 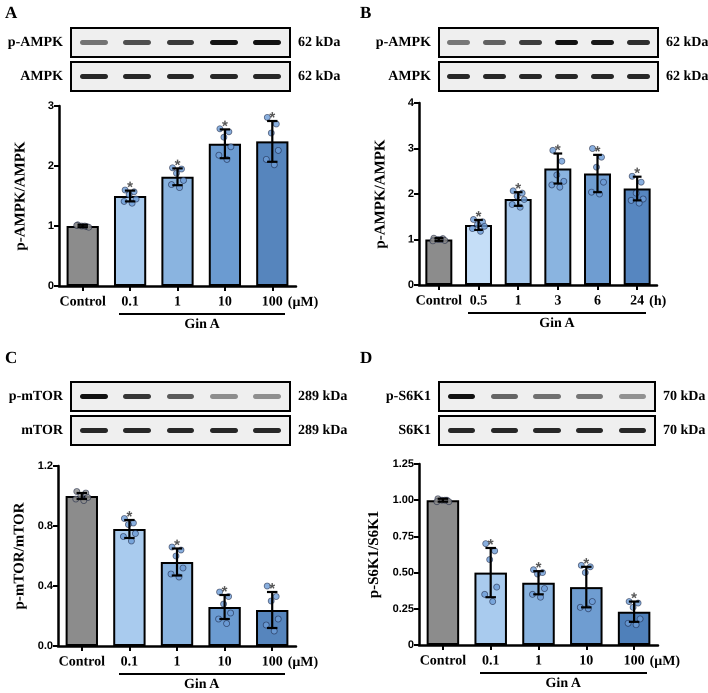 I want to click on y-tick-label: 1.2, so click(x=45, y=466).